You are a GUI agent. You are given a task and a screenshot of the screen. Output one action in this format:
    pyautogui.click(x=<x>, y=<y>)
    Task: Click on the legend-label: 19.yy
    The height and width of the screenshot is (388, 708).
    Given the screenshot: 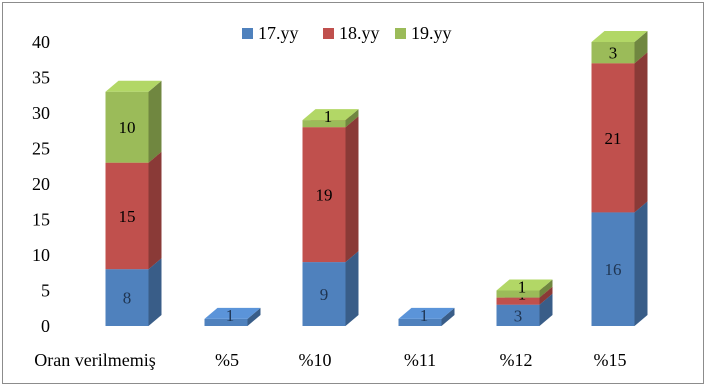 What is the action you would take?
    pyautogui.click(x=431, y=33)
    